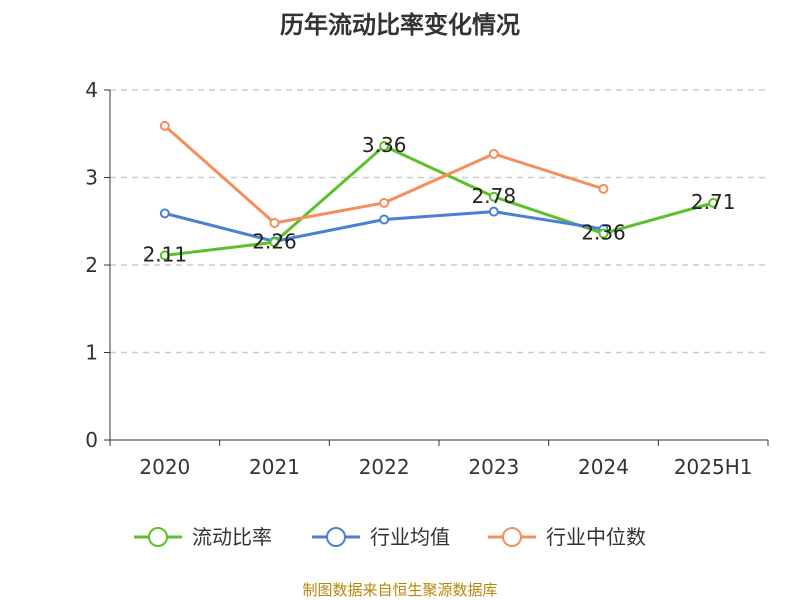 The image size is (800, 600). What do you see at coordinates (399, 590) in the screenshot?
I see `source-note: 制图数据来自恒生聚源数据库` at bounding box center [399, 590].